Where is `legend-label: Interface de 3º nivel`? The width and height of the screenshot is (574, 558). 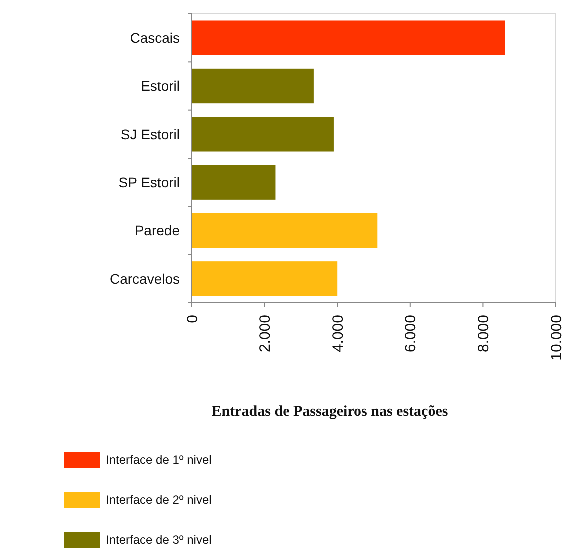 legend-label: Interface de 3º nivel is located at coordinates (159, 540).